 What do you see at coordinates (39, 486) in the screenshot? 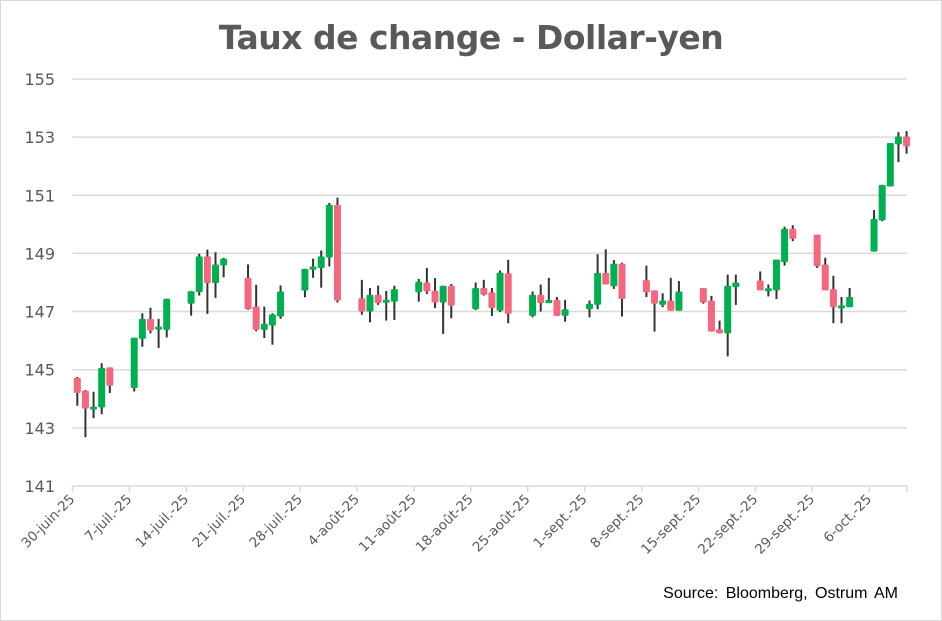
I see `y-tick-label: 141` at bounding box center [39, 486].